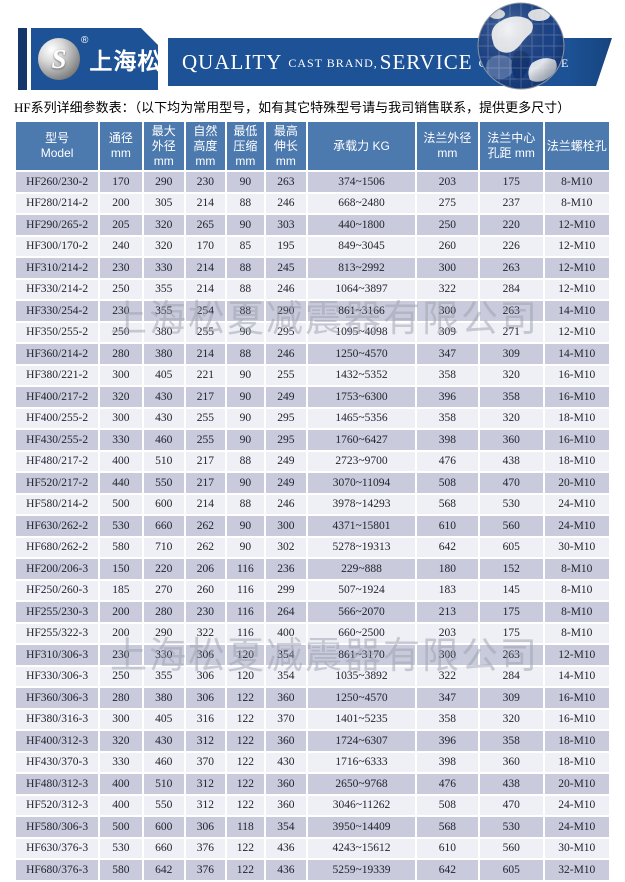 The image size is (625, 882). What do you see at coordinates (361, 311) in the screenshot?
I see `table-cell: 861~3166` at bounding box center [361, 311].